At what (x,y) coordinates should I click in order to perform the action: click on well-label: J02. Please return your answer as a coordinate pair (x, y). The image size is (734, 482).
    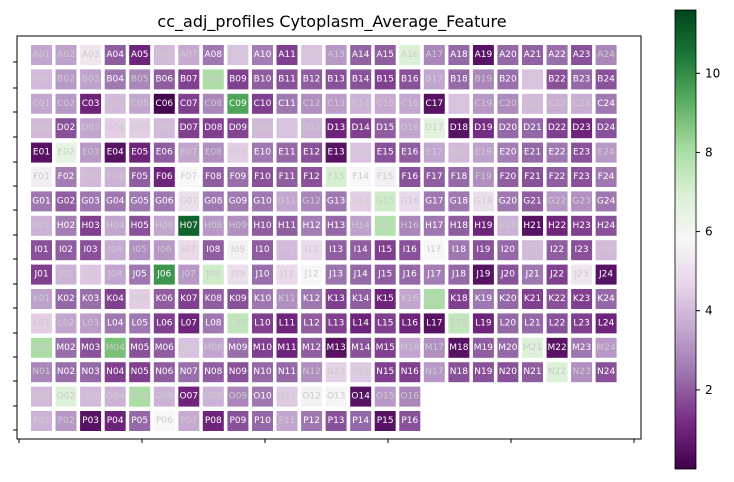
    Looking at the image, I should click on (65, 275).